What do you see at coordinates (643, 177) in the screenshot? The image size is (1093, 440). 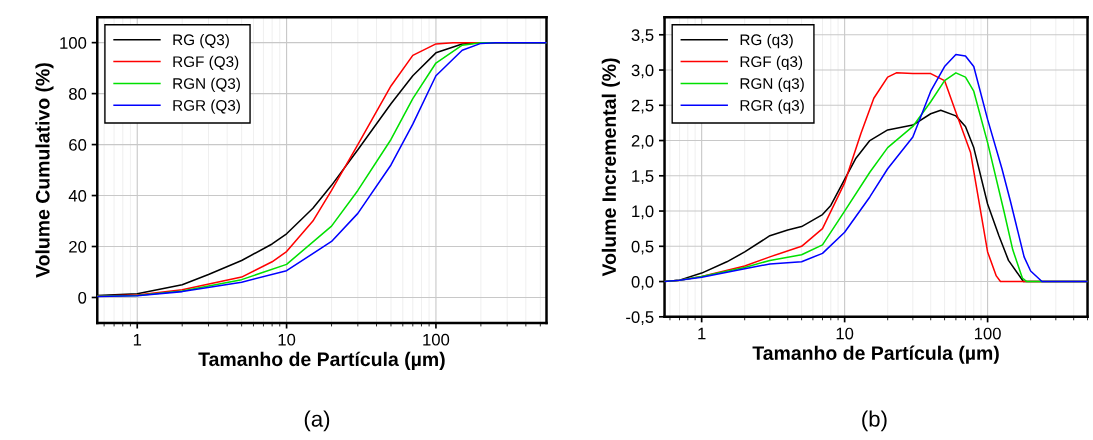 I see `y-tick-label: 1,5` at bounding box center [643, 177].